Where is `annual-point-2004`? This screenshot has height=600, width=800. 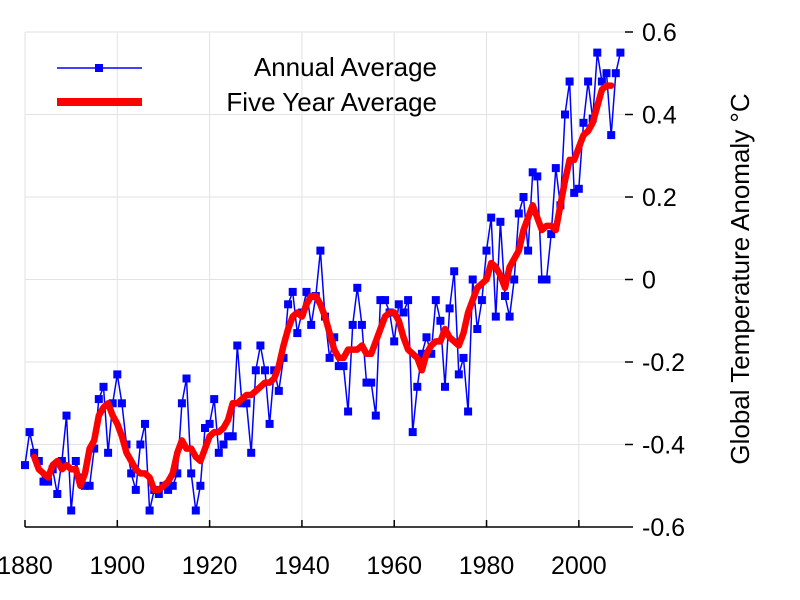 annual-point-2004 is located at coordinates (597, 52).